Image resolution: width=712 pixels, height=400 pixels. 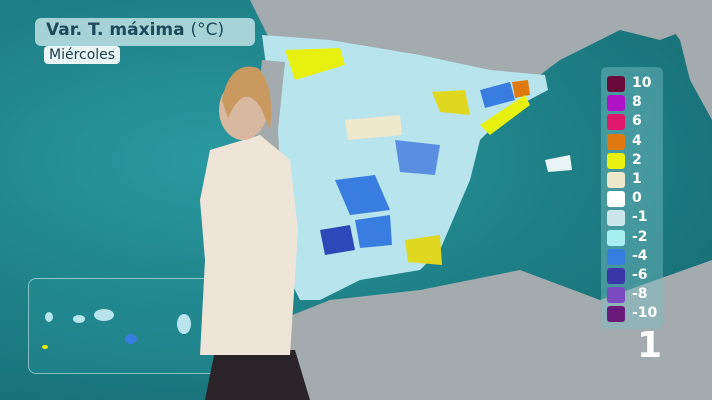 What do you see at coordinates (417, 157) in the screenshot?
I see `region-blue-castilla` at bounding box center [417, 157].